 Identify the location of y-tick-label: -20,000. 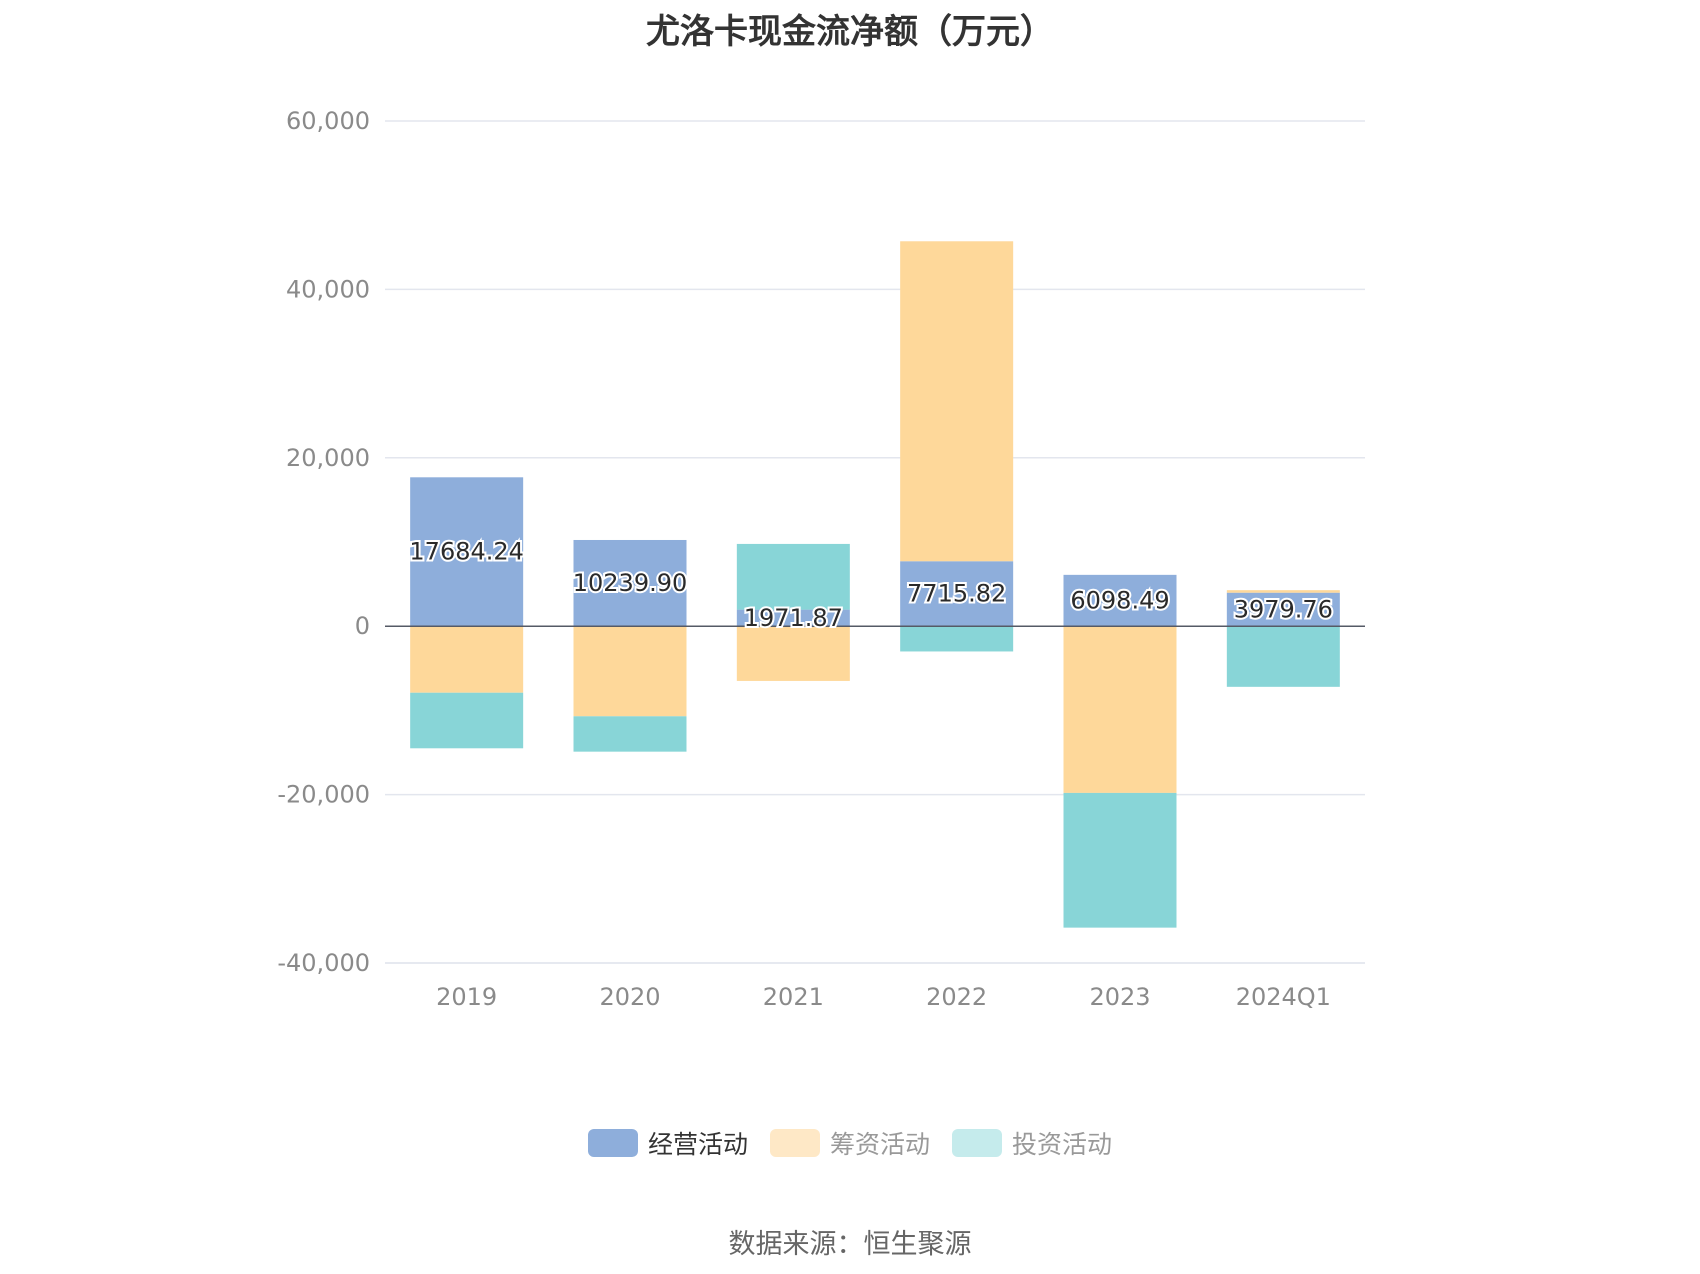
(323, 795).